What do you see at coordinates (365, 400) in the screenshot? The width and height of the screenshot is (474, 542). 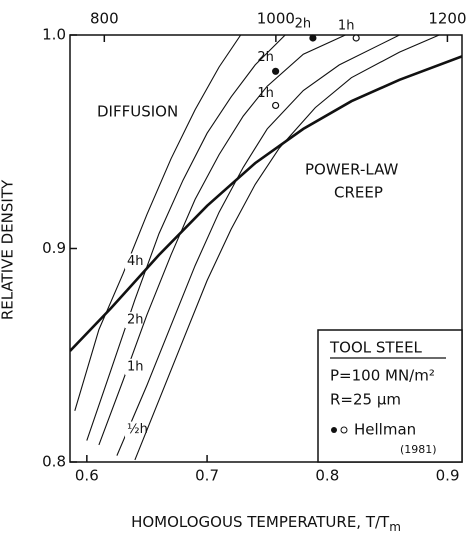 I see `legend-line: R=25 μm` at bounding box center [365, 400].